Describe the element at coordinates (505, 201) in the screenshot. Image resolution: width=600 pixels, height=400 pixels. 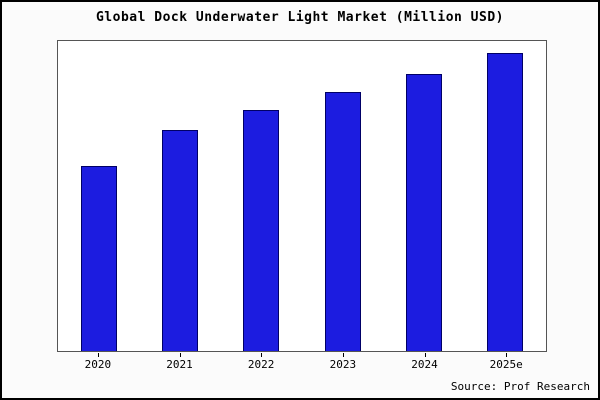
I see `bar-2025e` at that location.